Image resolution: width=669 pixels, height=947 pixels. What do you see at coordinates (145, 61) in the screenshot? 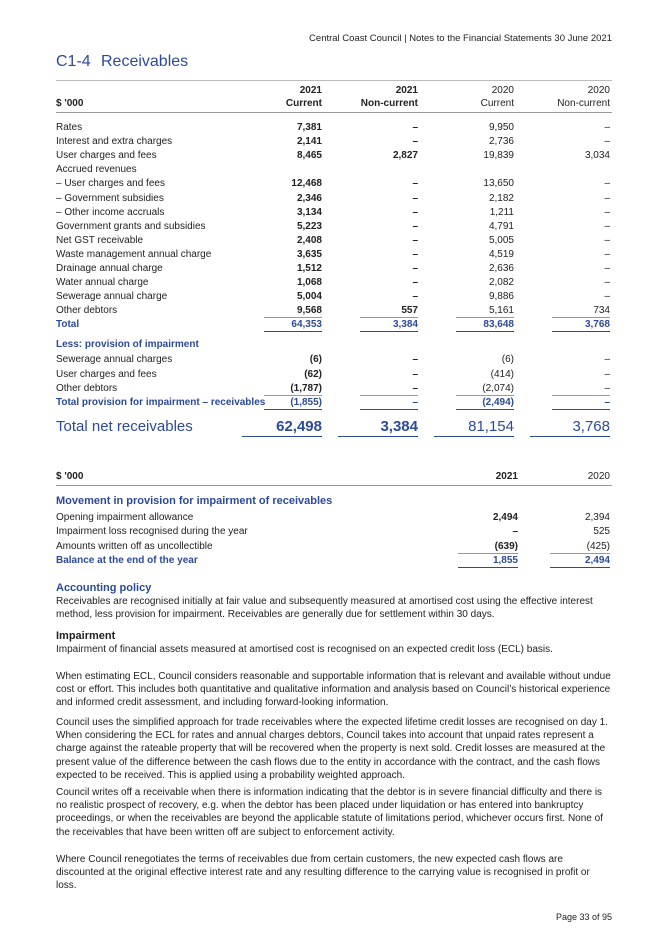
I see `section-title: Receivables` at bounding box center [145, 61].